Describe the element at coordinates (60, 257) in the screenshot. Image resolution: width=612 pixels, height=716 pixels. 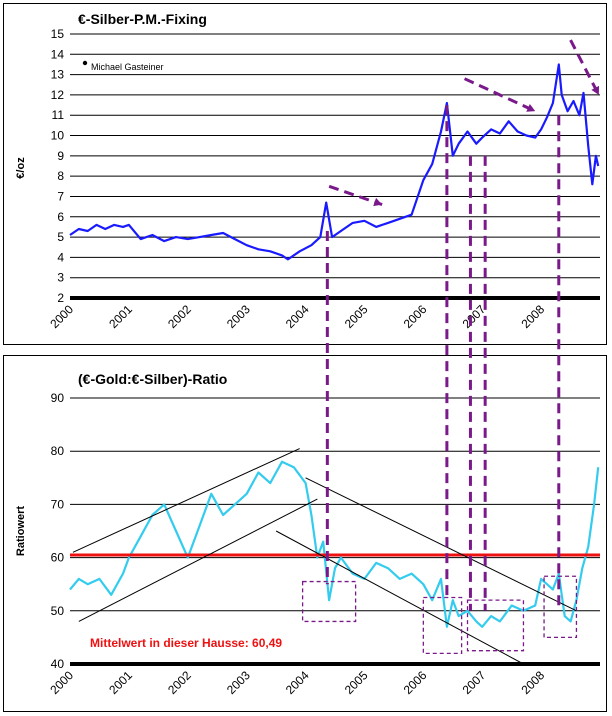
I see `silver-y-tick-label: 4` at that location.